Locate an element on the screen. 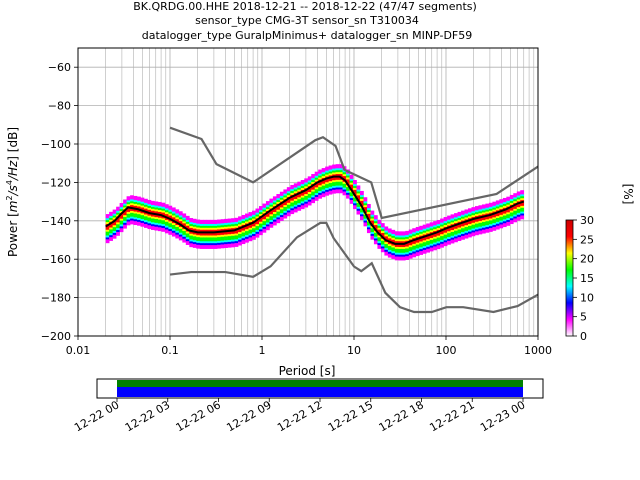 This screenshot has width=640, height=480. y-axis-ticks: −60−80−100−120−140−160−180−200 is located at coordinates (59, 202).